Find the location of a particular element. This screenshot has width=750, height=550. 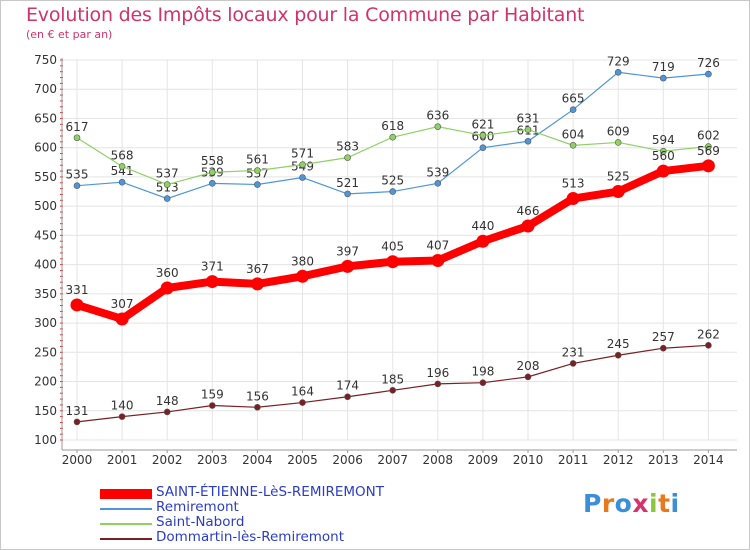

data-label: 583 is located at coordinates (347, 147).